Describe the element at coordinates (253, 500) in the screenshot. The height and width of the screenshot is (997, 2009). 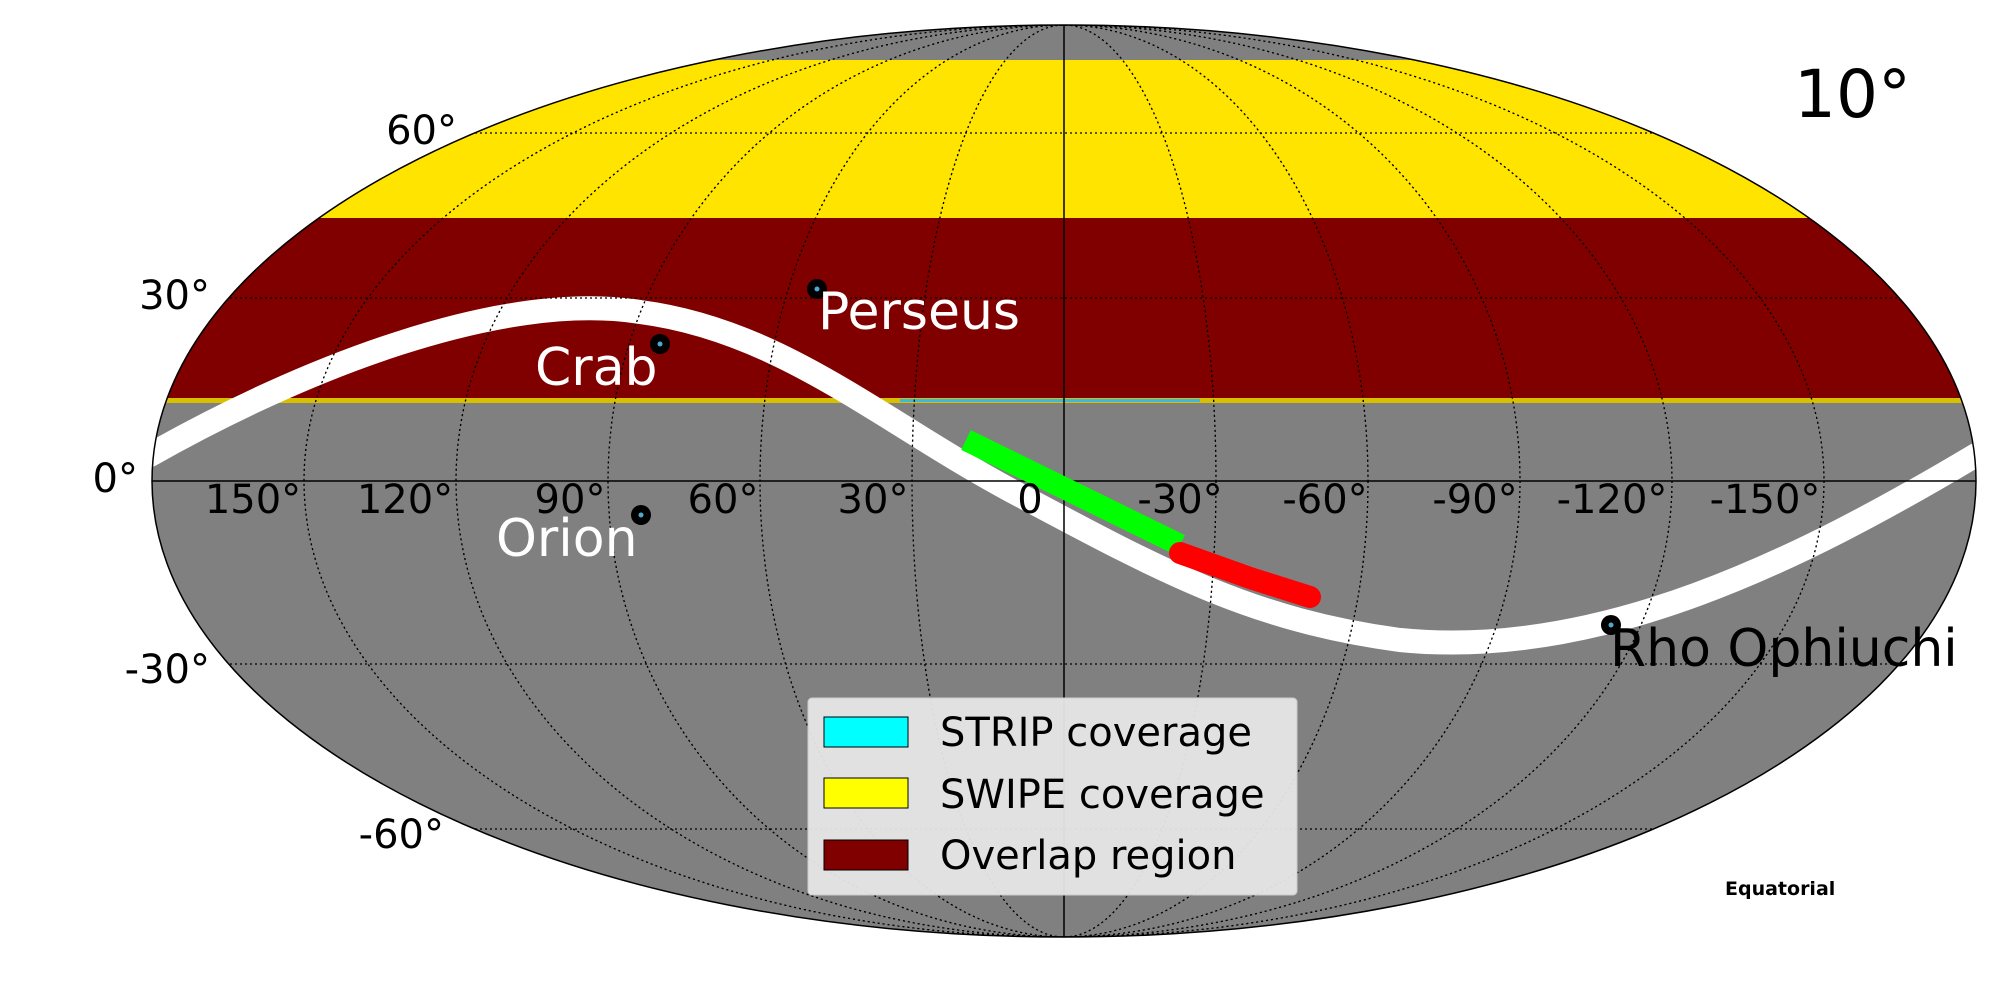
I see `lon-label: 150°` at that location.